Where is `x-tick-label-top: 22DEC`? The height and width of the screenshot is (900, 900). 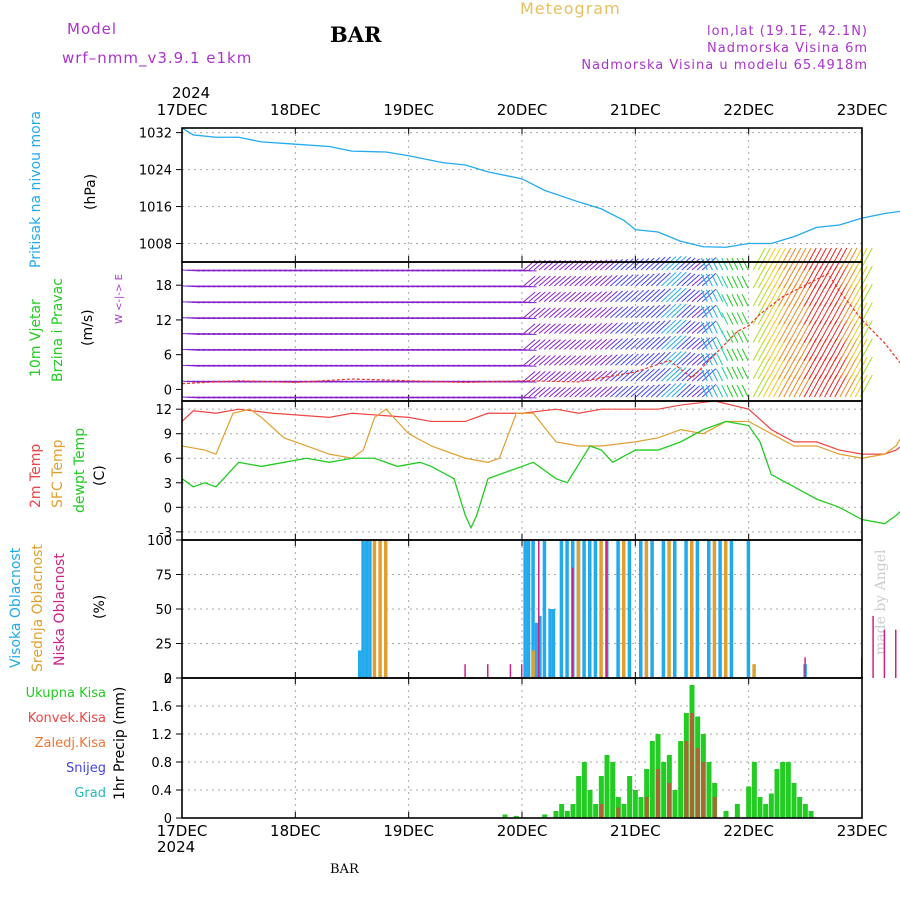
x-tick-label-top: 22DEC is located at coordinates (748, 110).